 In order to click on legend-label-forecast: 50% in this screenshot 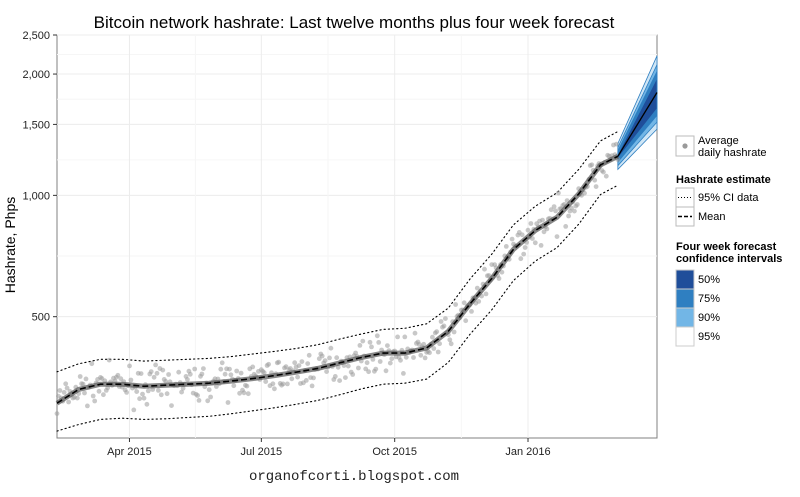, I will do `click(709, 280)`.